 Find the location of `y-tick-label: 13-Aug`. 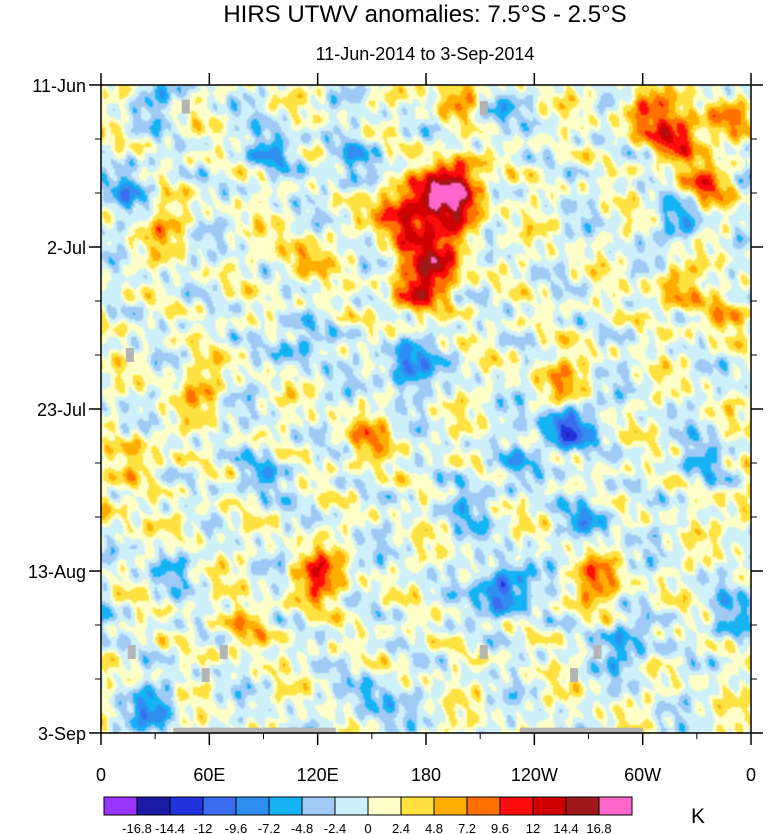

y-tick-label: 13-Aug is located at coordinates (57, 572).